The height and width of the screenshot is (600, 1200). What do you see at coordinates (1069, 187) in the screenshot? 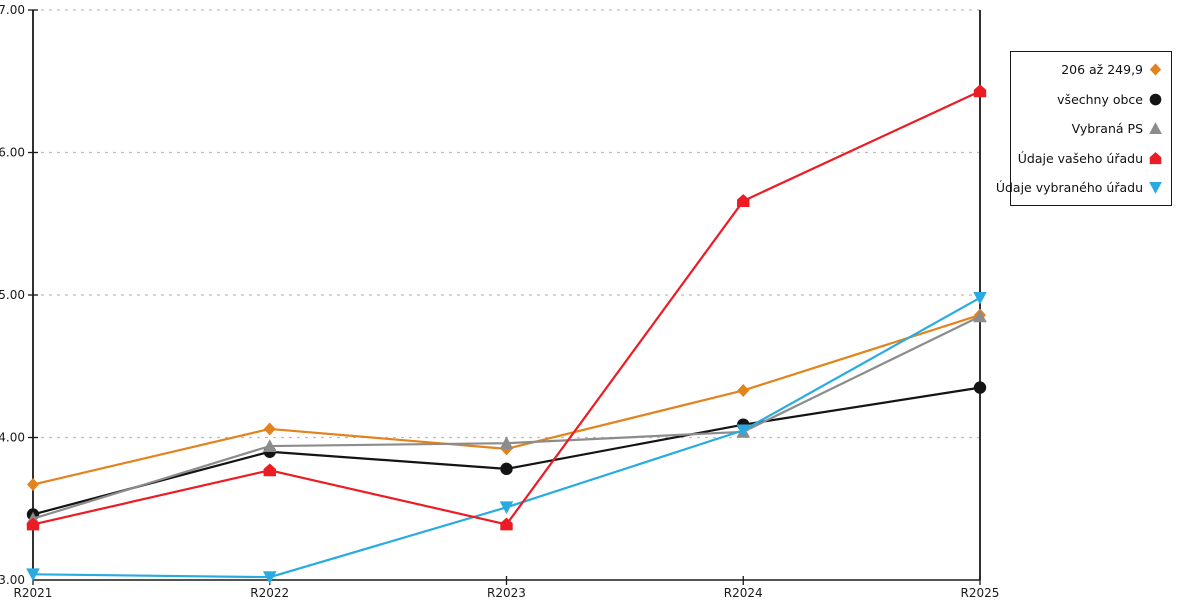
I see `legend-item-label: Údaje vybraného úřadu` at bounding box center [1069, 187].